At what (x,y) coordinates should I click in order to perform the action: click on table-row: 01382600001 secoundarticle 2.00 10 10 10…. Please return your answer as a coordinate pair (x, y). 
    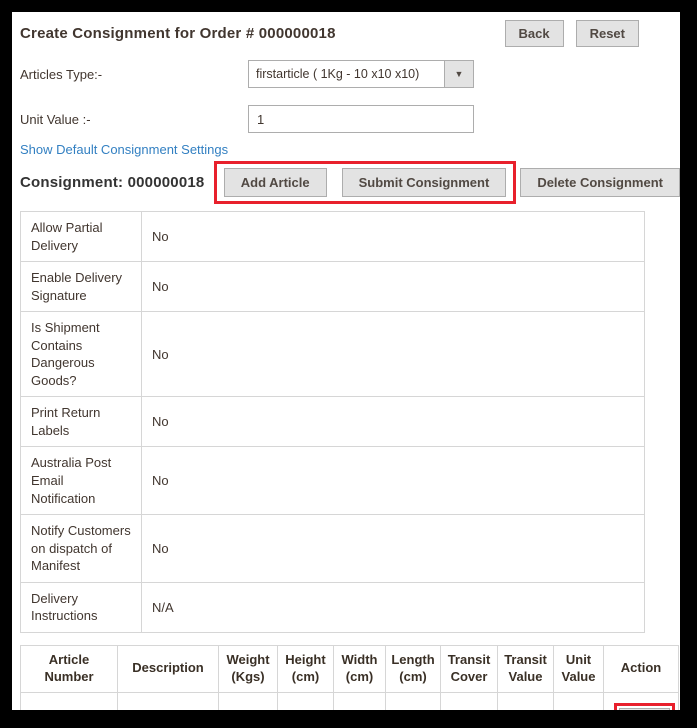
    Looking at the image, I should click on (349, 700).